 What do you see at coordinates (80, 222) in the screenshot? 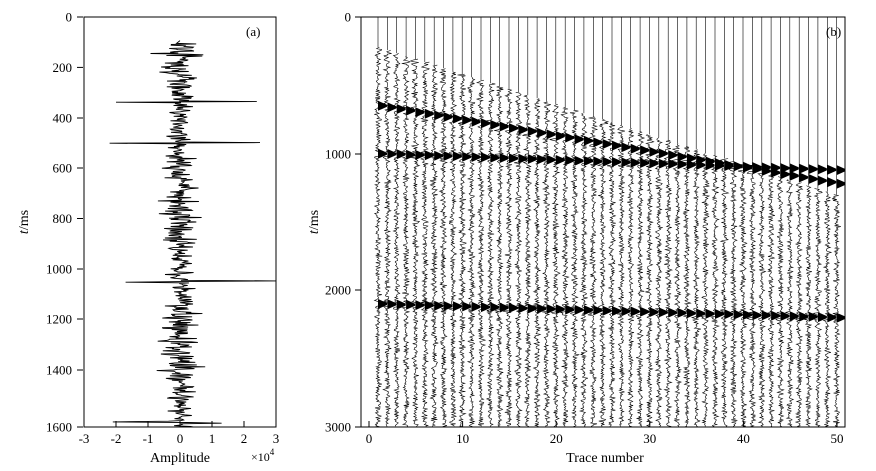
I see `panel-a-y-ticks` at bounding box center [80, 222].